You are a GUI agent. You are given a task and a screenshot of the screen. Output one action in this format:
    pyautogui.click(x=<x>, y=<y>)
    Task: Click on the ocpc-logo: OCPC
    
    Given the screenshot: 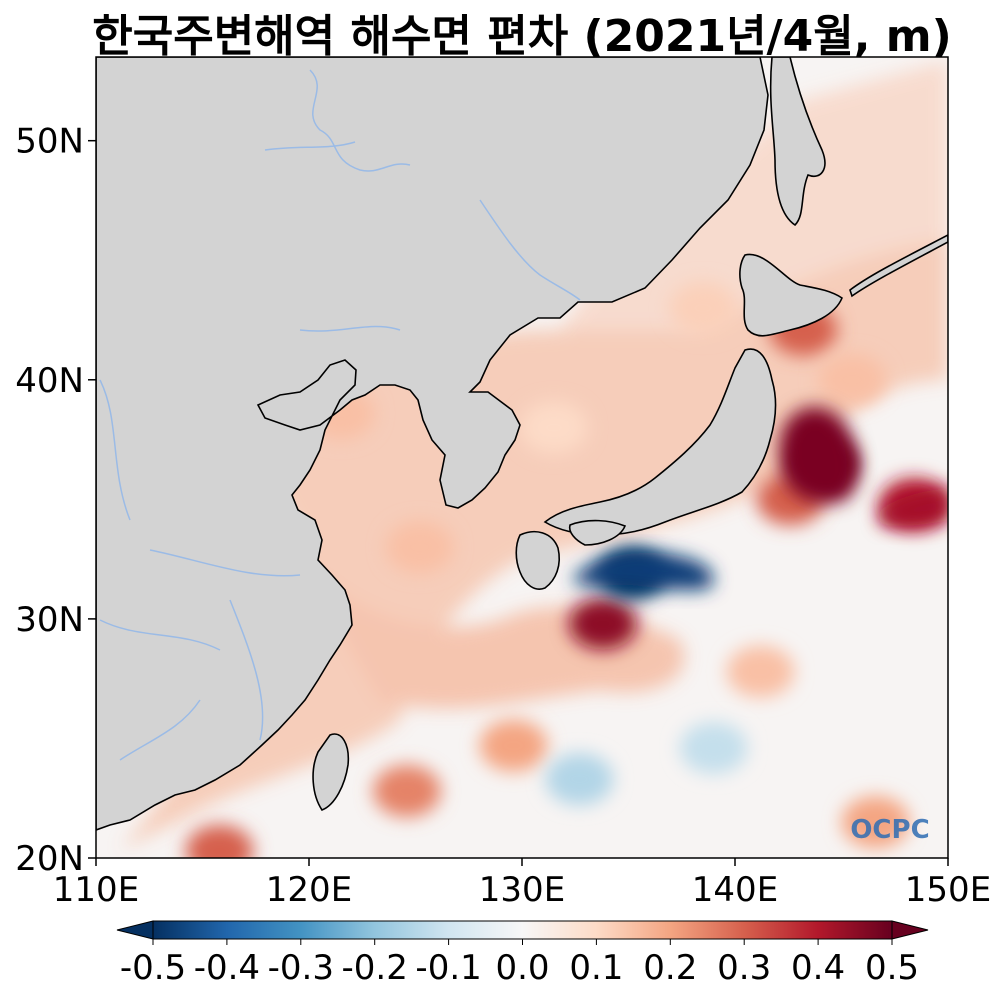 What is the action you would take?
    pyautogui.click(x=889, y=830)
    